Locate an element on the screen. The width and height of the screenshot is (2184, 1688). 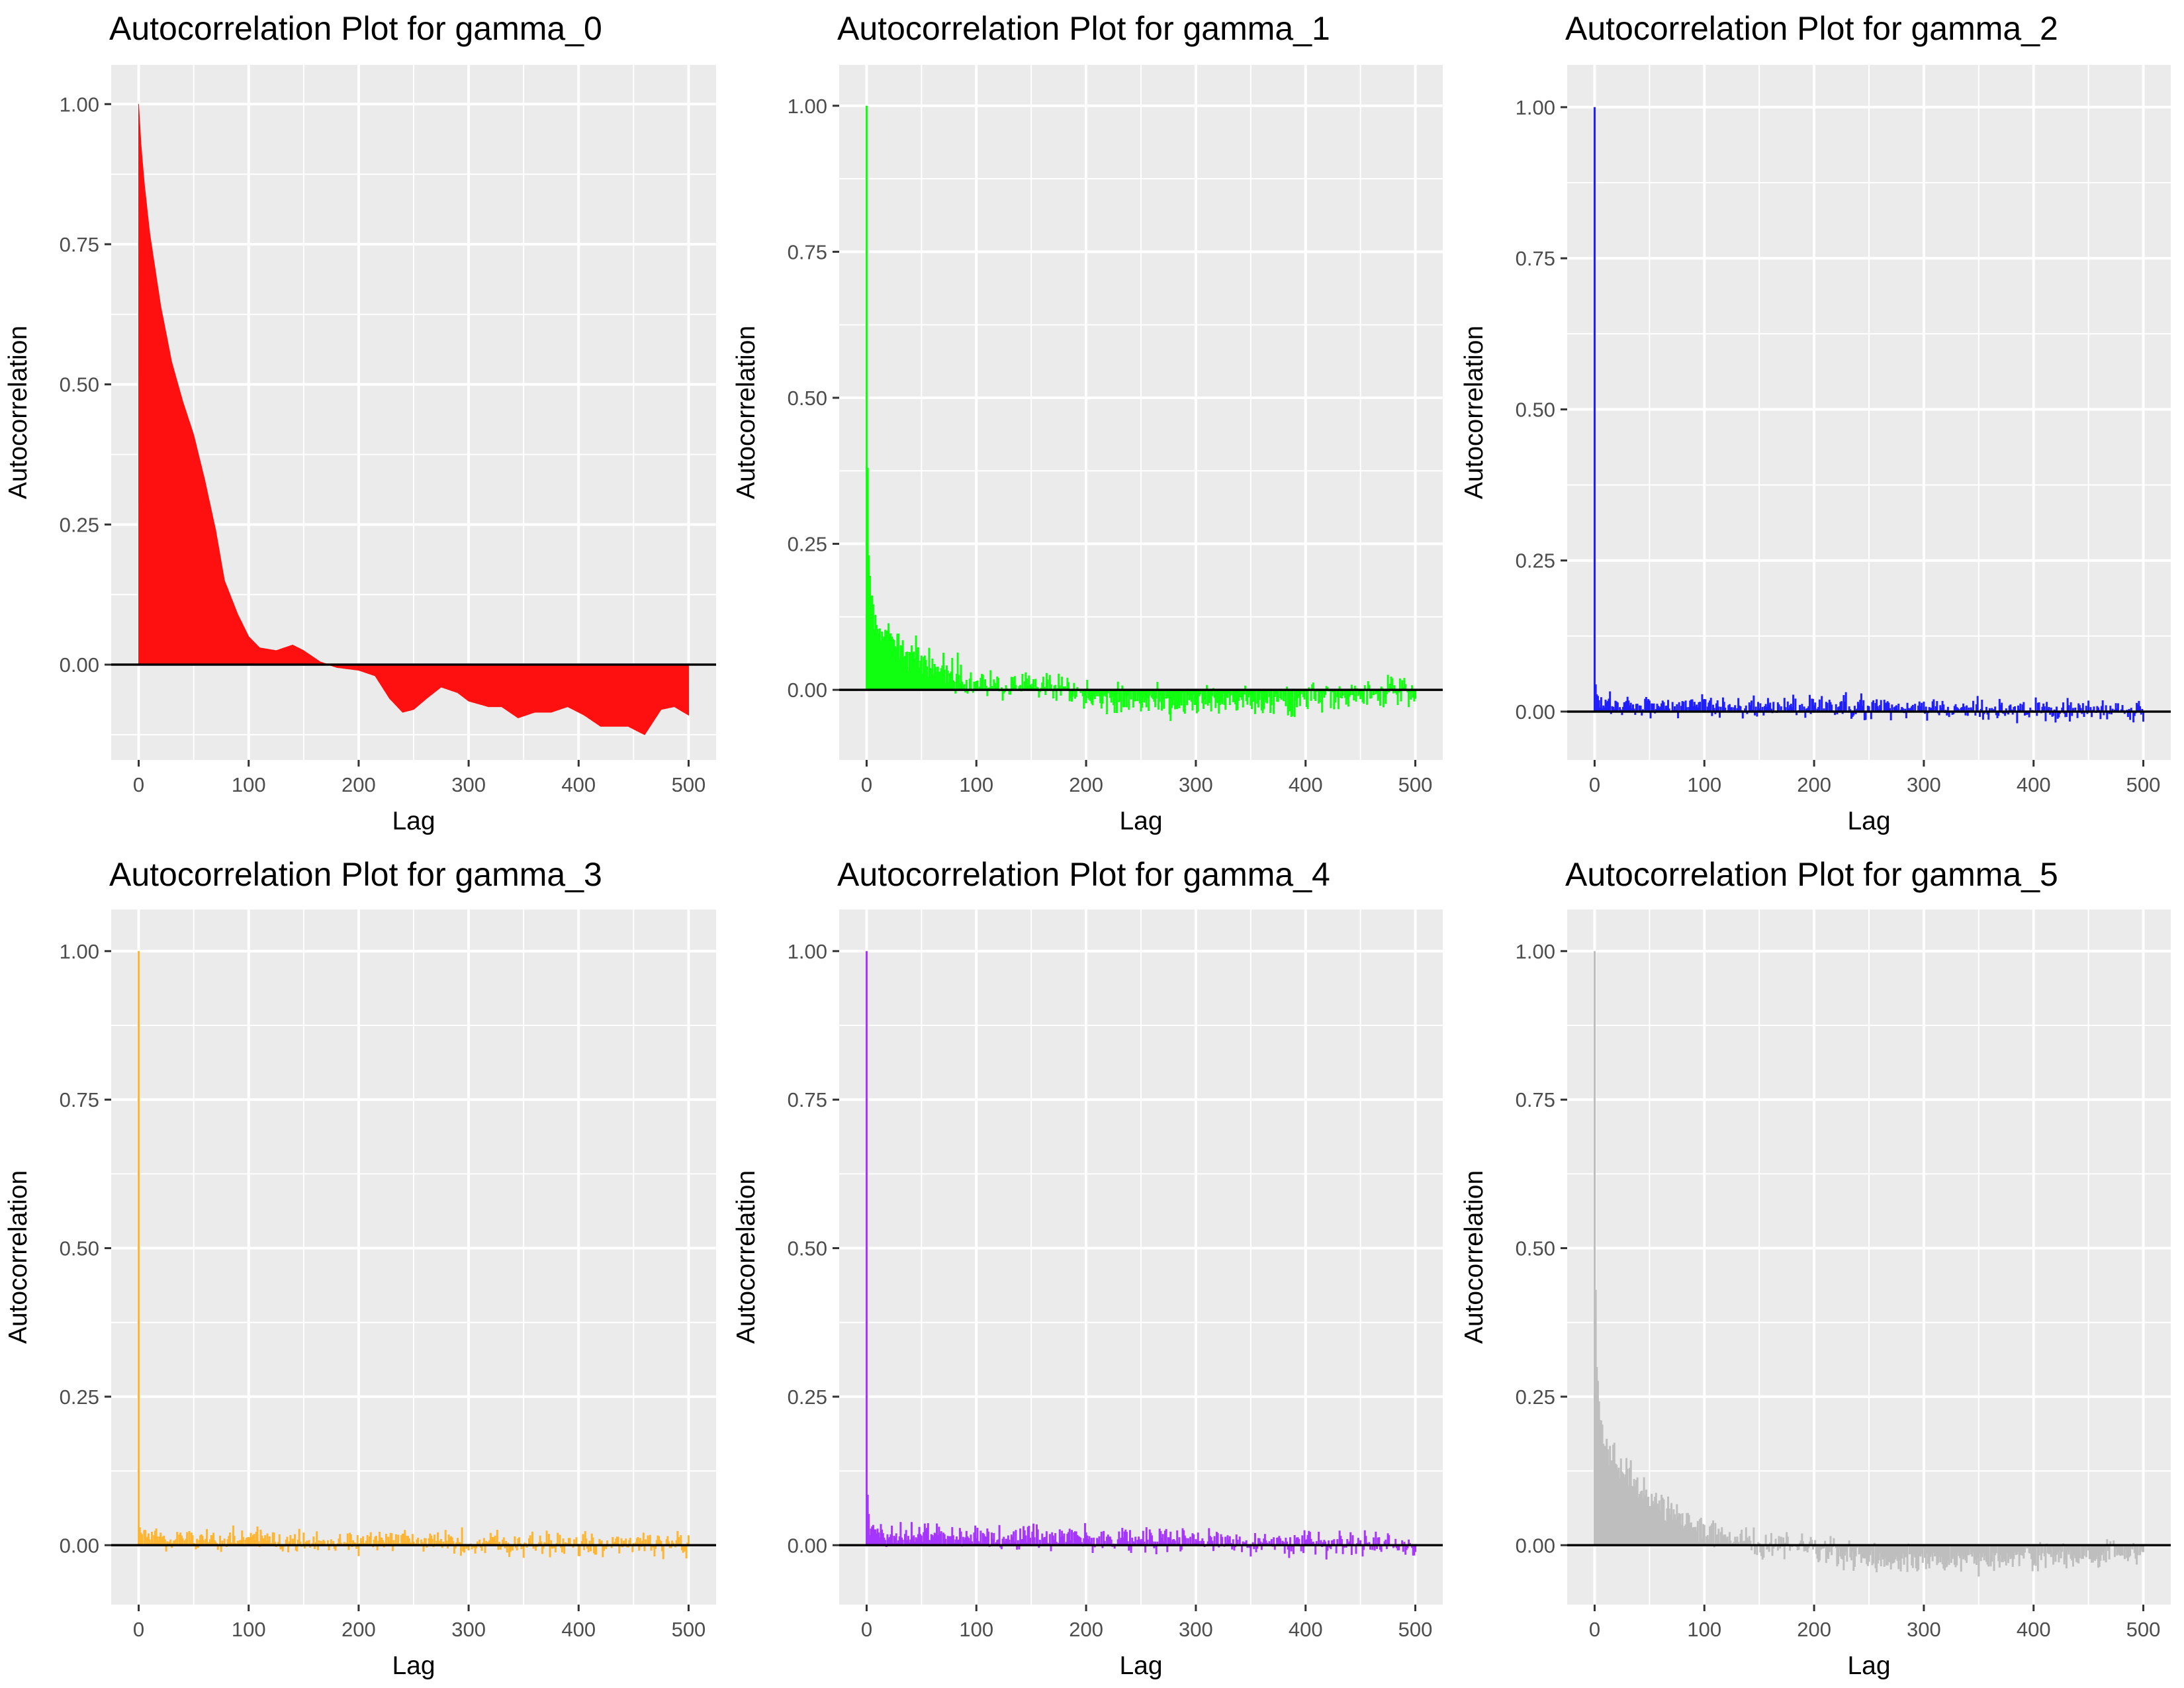
chart-title: Autocorrelation Plot for gamma_0 is located at coordinates (355, 28).